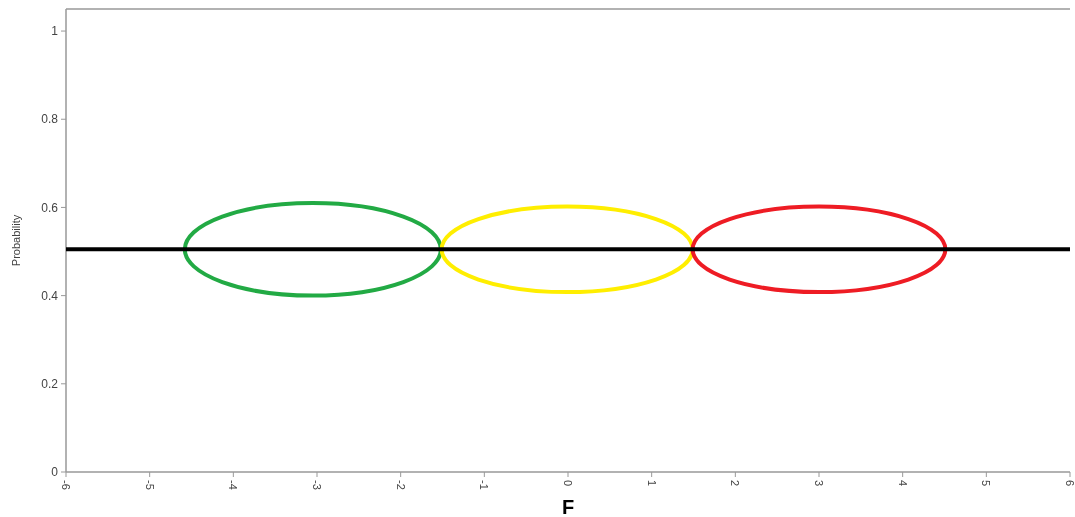 The image size is (1075, 517). I want to click on x-tick-label: 0, so click(568, 483).